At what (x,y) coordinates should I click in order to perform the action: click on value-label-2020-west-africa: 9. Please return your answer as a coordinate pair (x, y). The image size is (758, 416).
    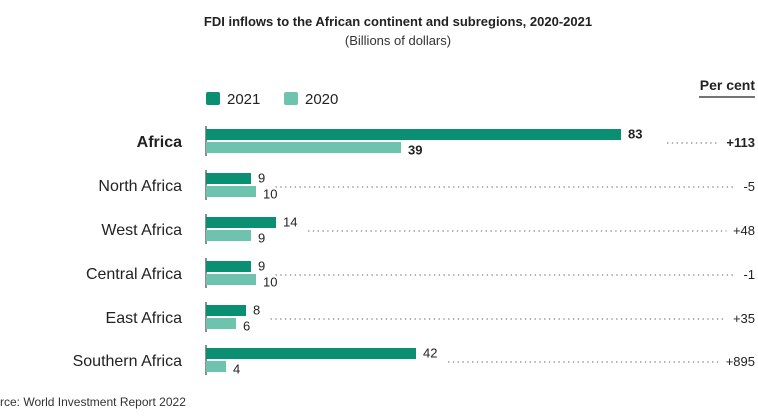
    Looking at the image, I should click on (261, 238).